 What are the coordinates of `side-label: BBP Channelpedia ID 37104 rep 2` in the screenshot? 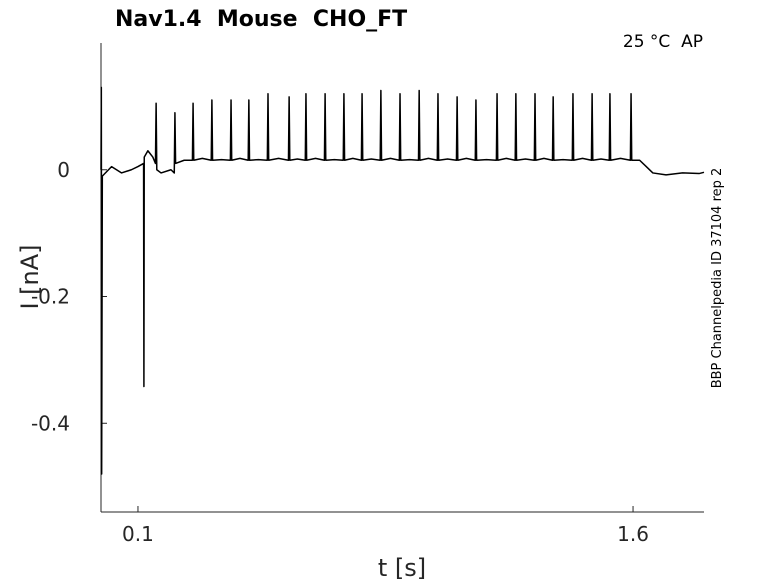 It's located at (717, 278).